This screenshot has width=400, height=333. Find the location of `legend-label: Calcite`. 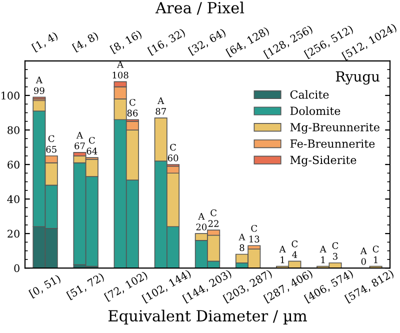

legend-label: Calcite is located at coordinates (309, 94).